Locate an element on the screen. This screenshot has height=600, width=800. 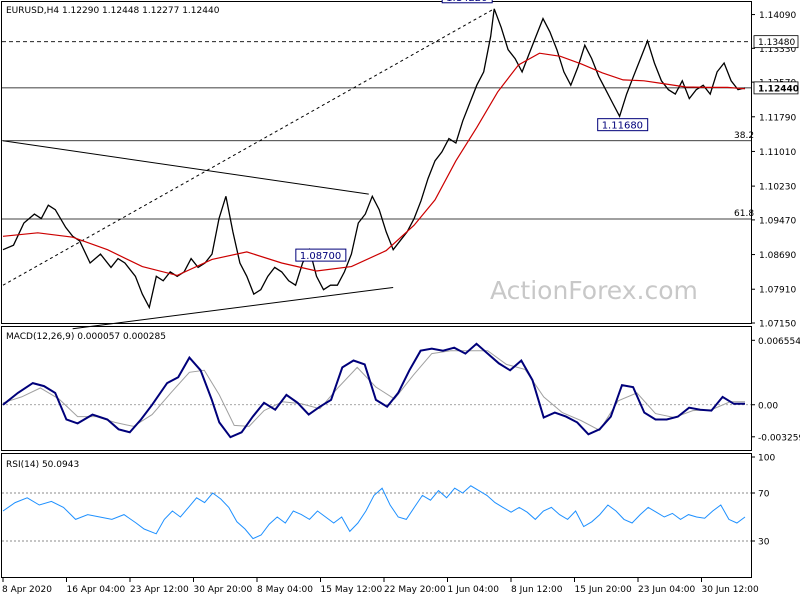
price-tick-label: 1.09470 is located at coordinates (777, 221).